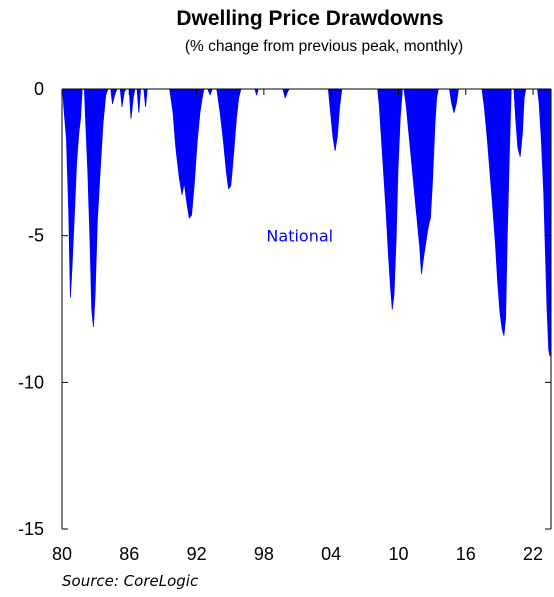  Describe the element at coordinates (197, 554) in the screenshot. I see `x-tick-label: 92` at that location.